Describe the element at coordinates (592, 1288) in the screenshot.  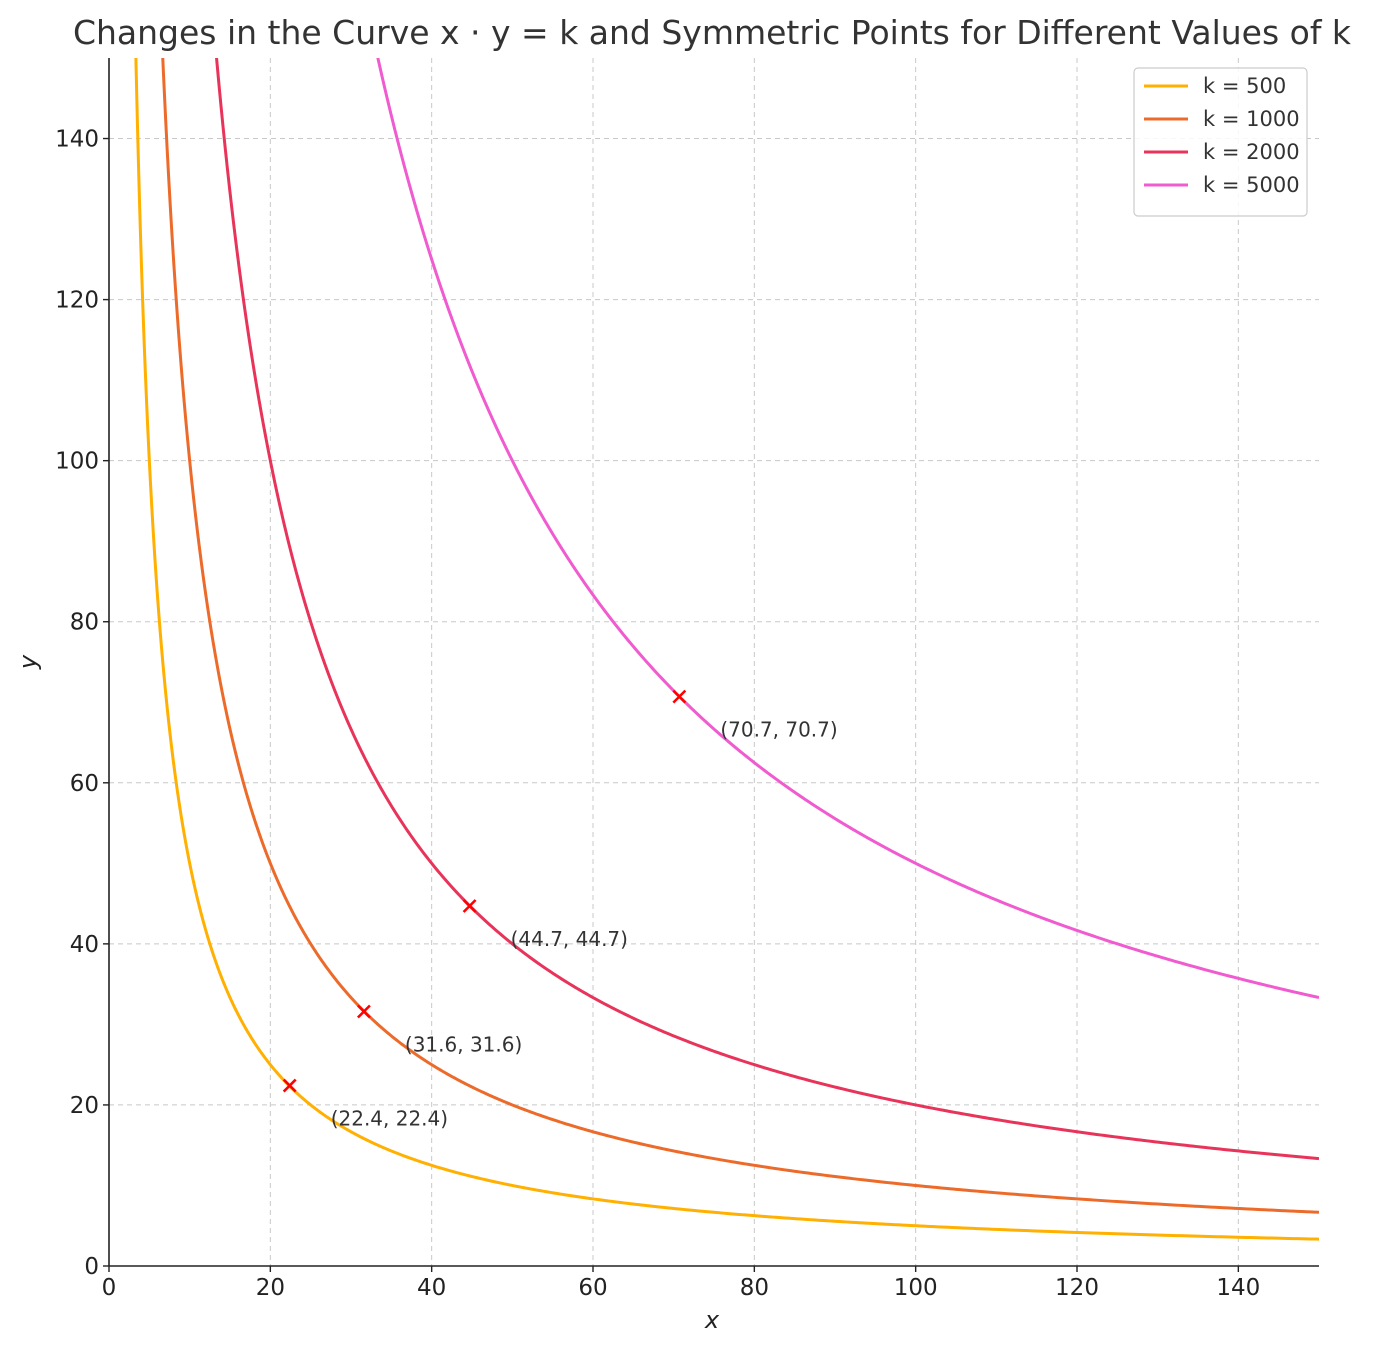
I see `x-tick-label: 60` at that location.